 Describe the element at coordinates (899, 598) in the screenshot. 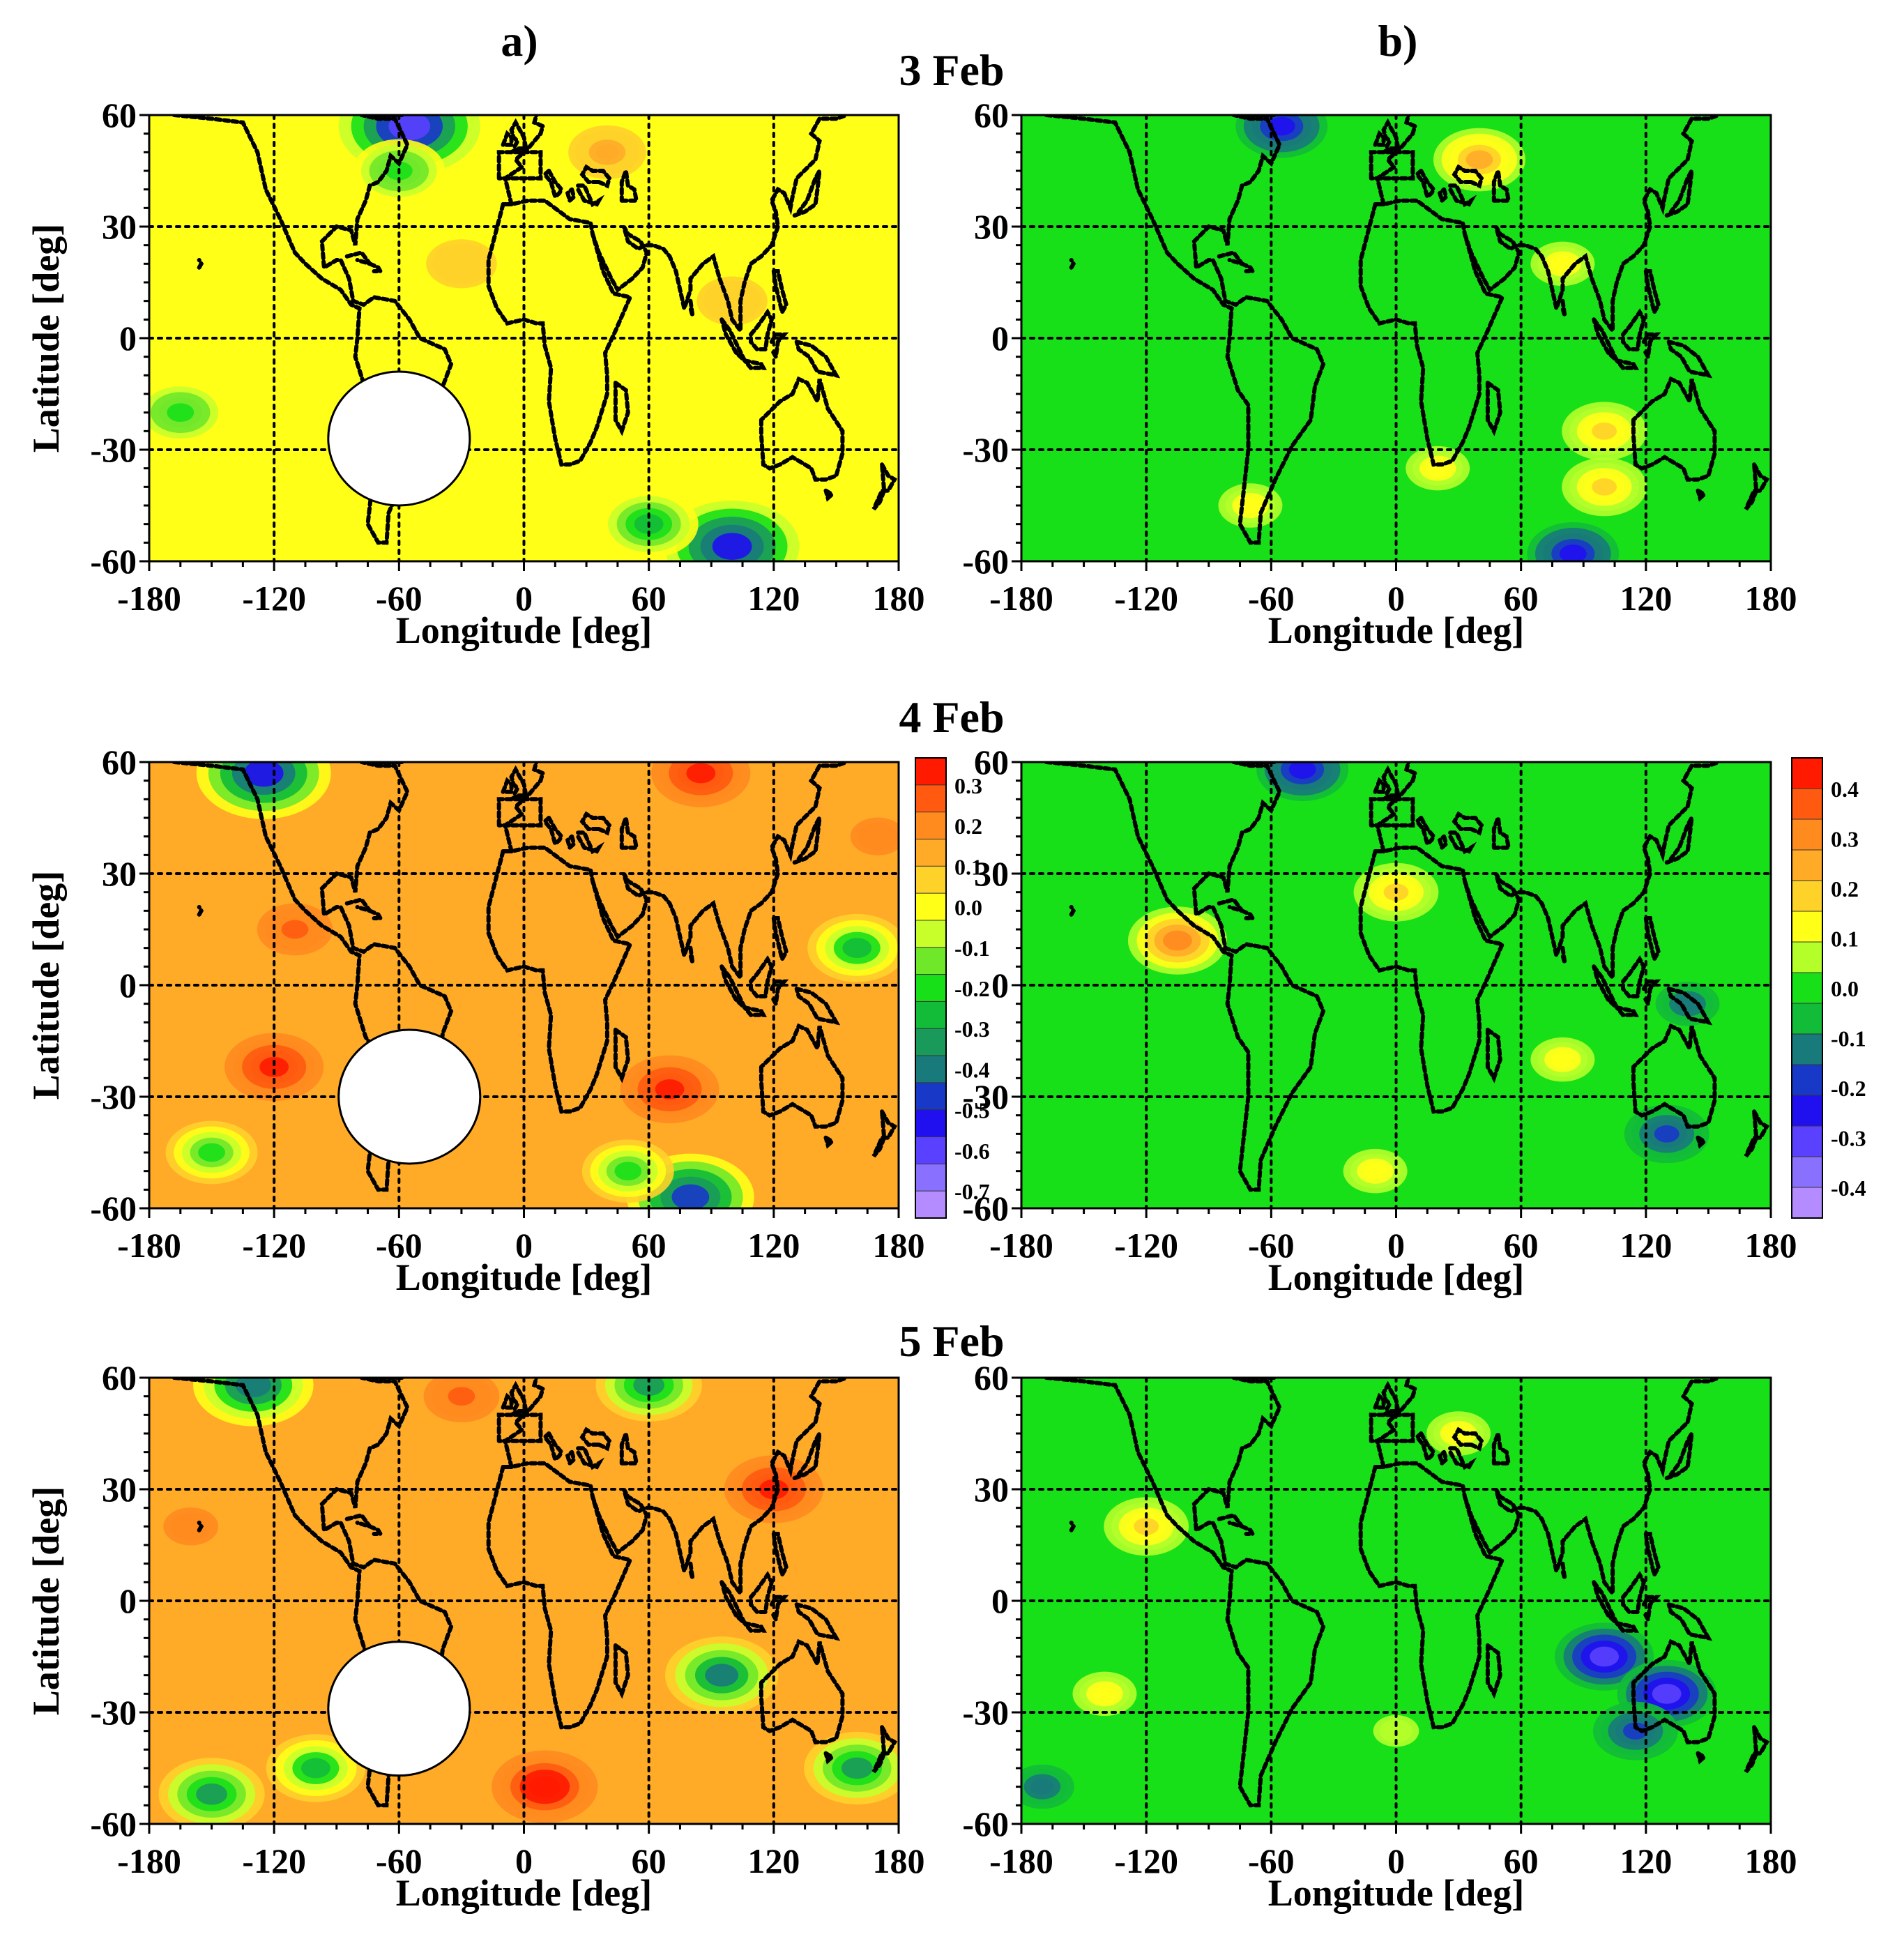

I see `x-tick-label: 180` at that location.